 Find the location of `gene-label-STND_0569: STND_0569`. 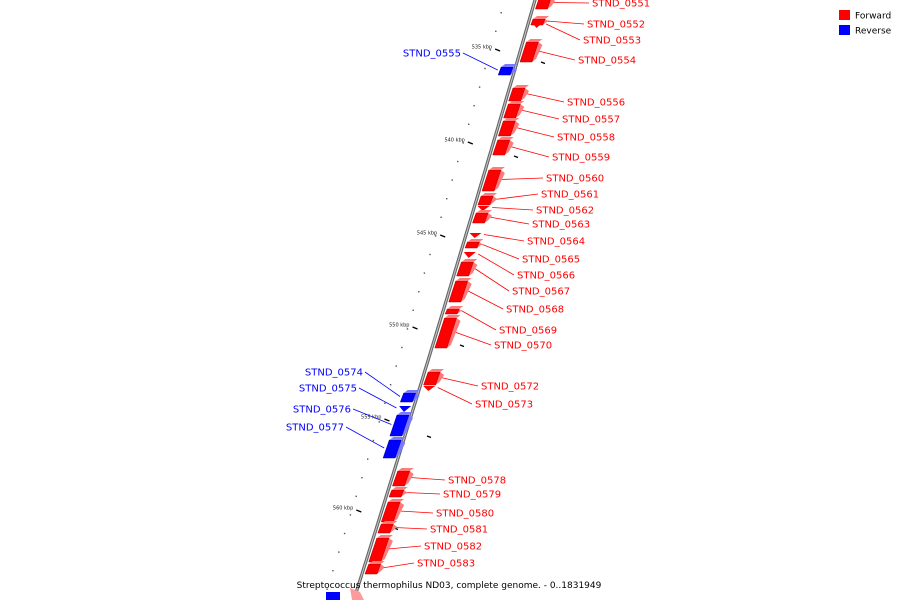

gene-label-STND_0569: STND_0569 is located at coordinates (528, 331).